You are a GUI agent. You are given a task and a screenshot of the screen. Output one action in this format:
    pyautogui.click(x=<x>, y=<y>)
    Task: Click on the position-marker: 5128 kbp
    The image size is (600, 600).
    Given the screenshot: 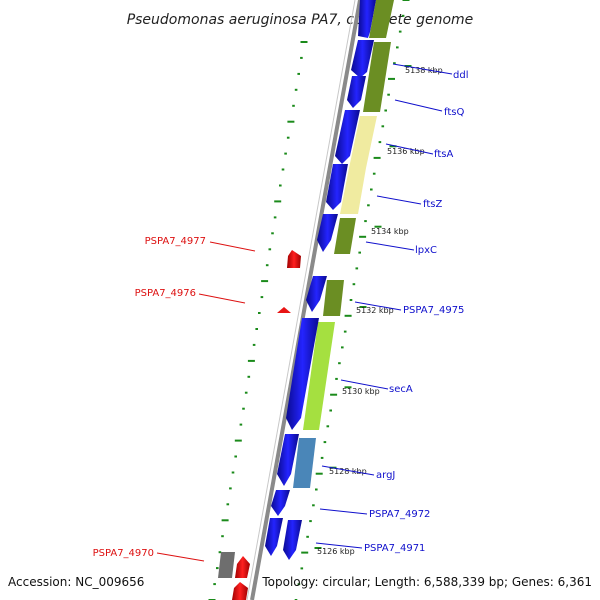 What is the action you would take?
    pyautogui.click(x=348, y=471)
    